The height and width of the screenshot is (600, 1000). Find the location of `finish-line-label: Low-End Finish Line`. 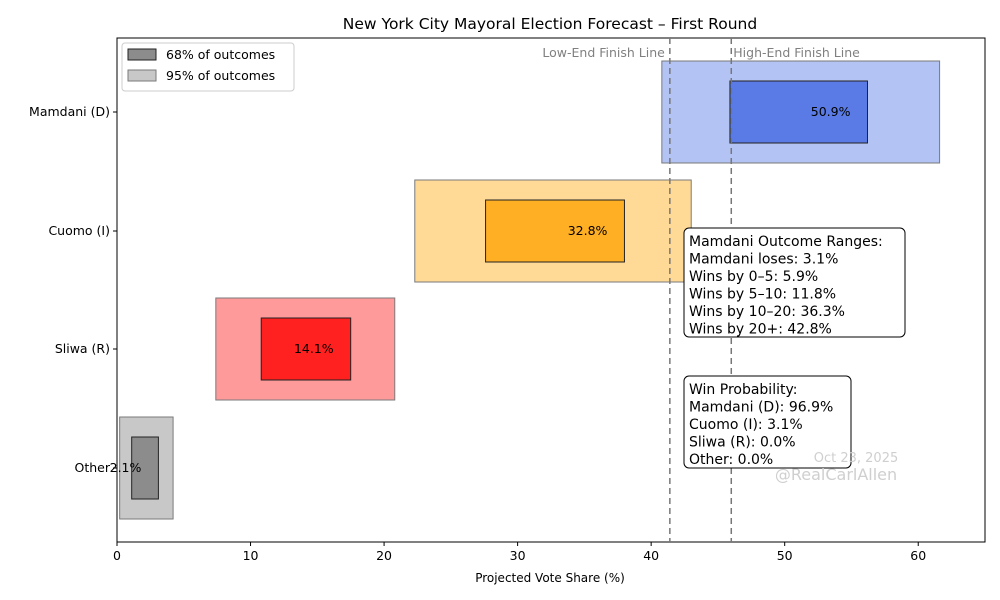

finish-line-label: Low-End Finish Line is located at coordinates (603, 52).